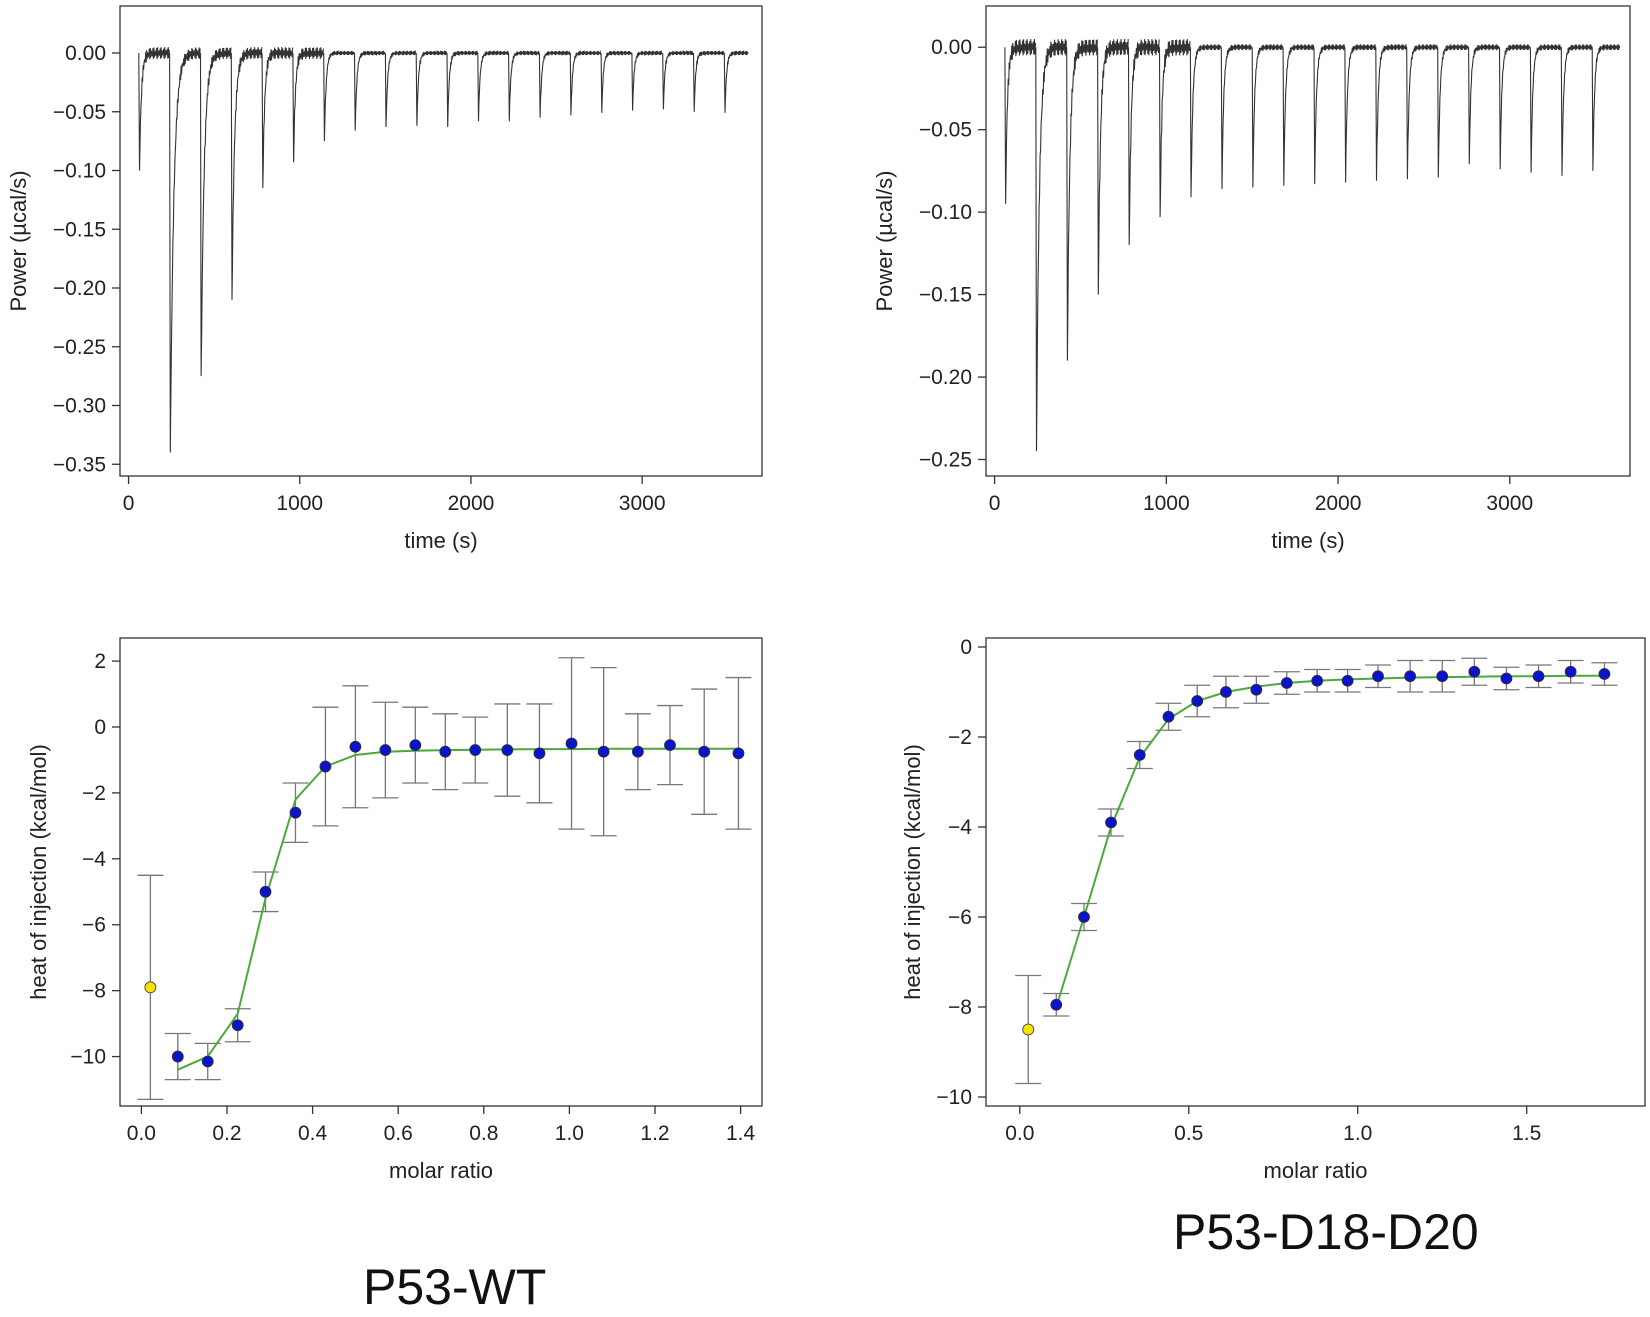  Describe the element at coordinates (313, 1133) in the screenshot. I see `x-tick-label: 0.4` at that location.